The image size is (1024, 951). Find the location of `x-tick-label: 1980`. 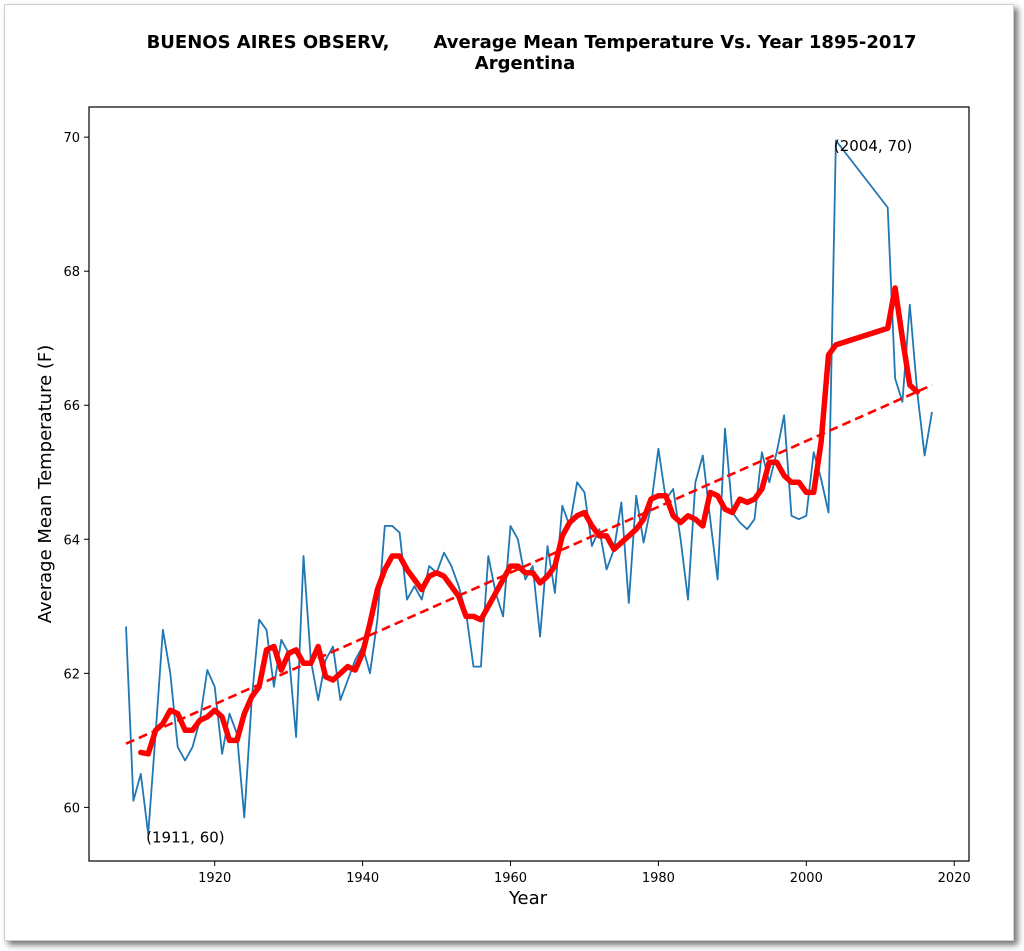

x-tick-label: 1980 is located at coordinates (658, 878).